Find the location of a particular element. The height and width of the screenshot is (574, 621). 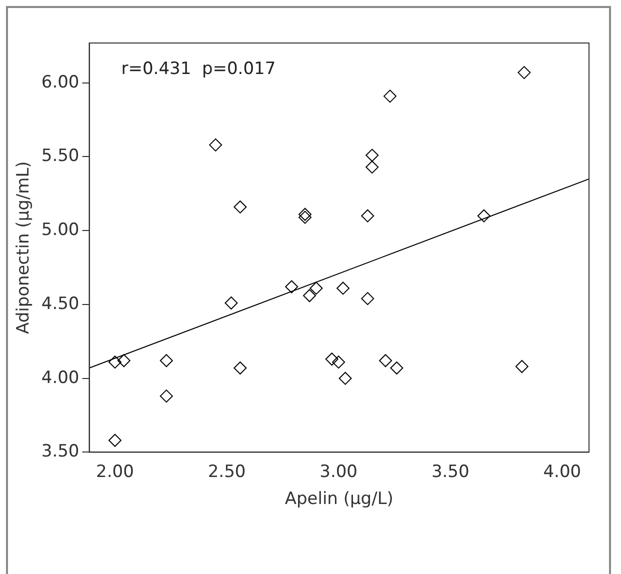

x-tick-label: 4.00 is located at coordinates (562, 472).